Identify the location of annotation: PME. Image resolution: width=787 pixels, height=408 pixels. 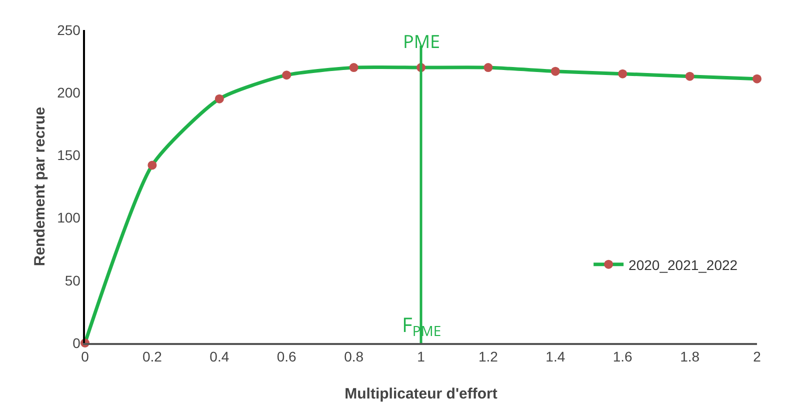
(421, 42).